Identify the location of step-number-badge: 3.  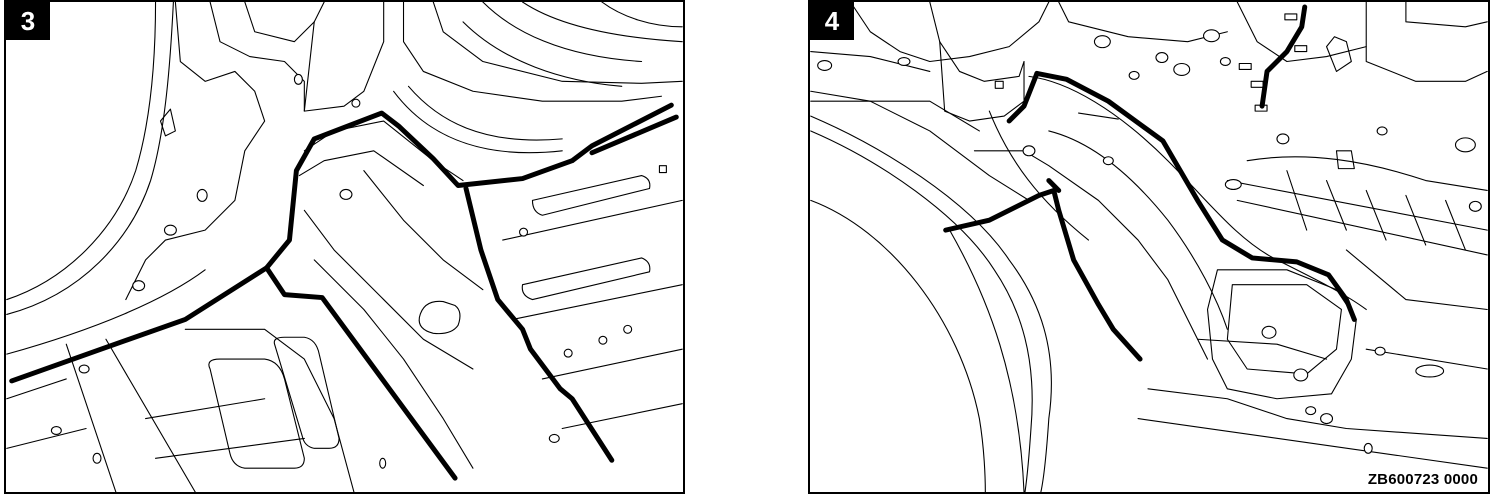
(28, 21).